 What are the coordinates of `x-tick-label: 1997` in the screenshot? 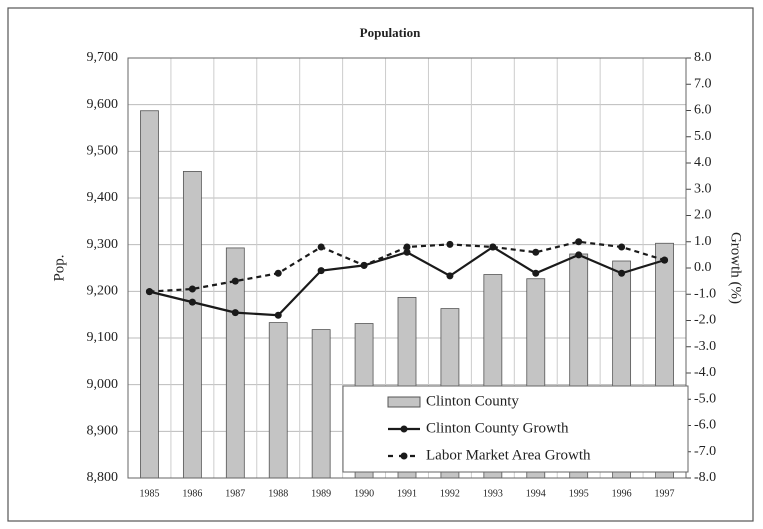 It's located at (665, 493).